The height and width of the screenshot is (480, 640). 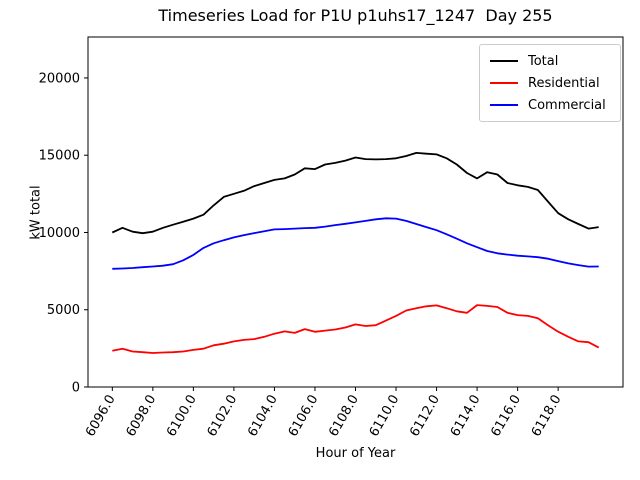 What do you see at coordinates (304, 416) in the screenshot?
I see `x-tick-label: 6106.0` at bounding box center [304, 416].